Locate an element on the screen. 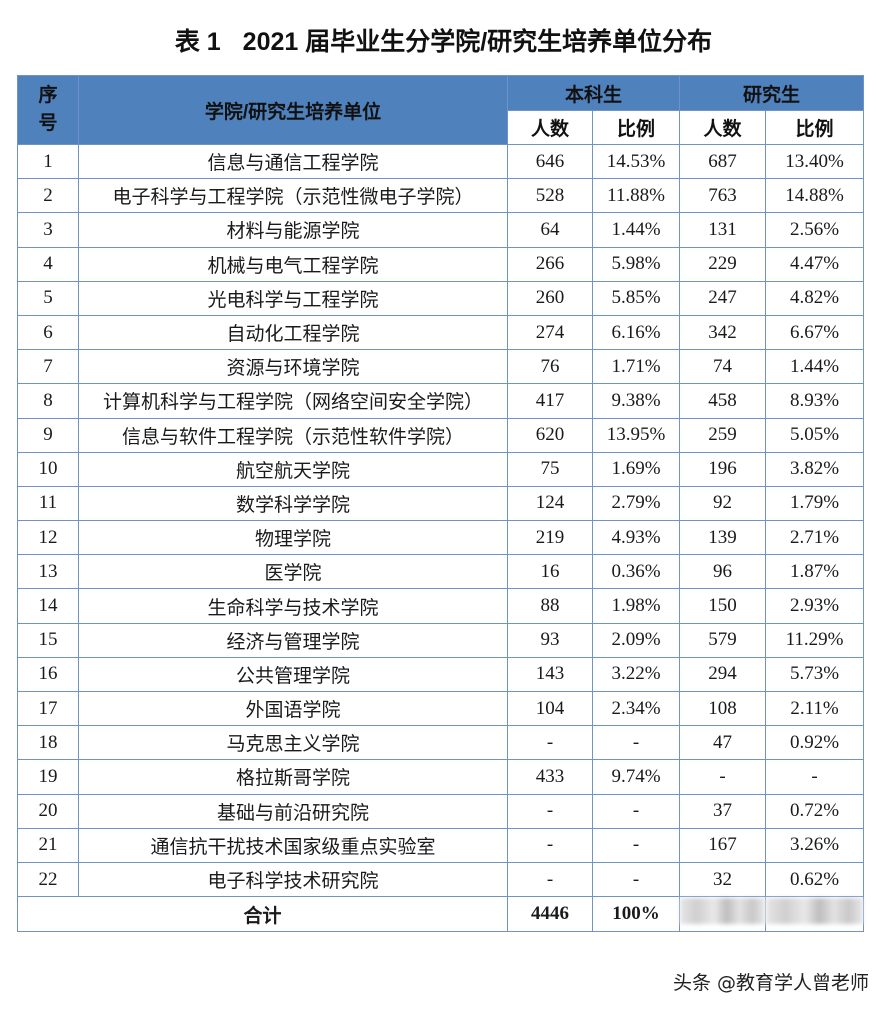  gr-ratio-cell: 11.29% is located at coordinates (815, 640).